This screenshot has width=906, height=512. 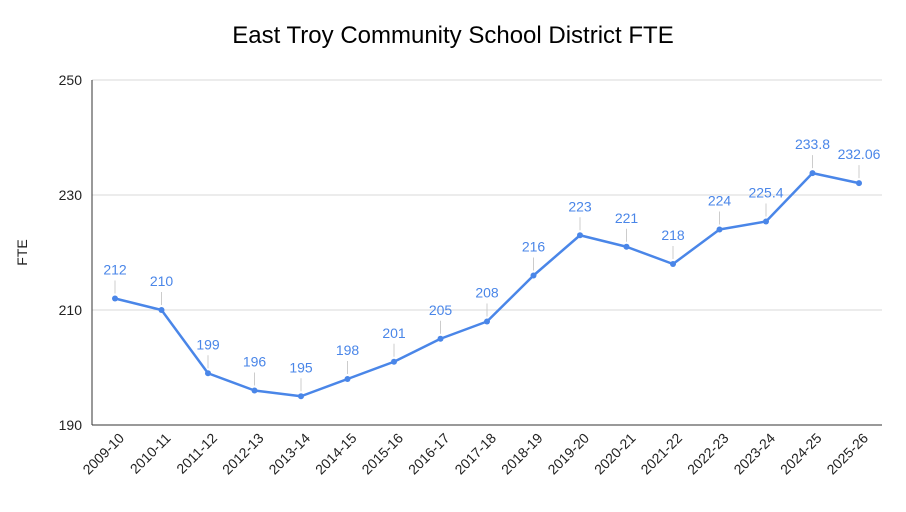 What do you see at coordinates (243, 454) in the screenshot?
I see `x-tick-label: 2012-13` at bounding box center [243, 454].